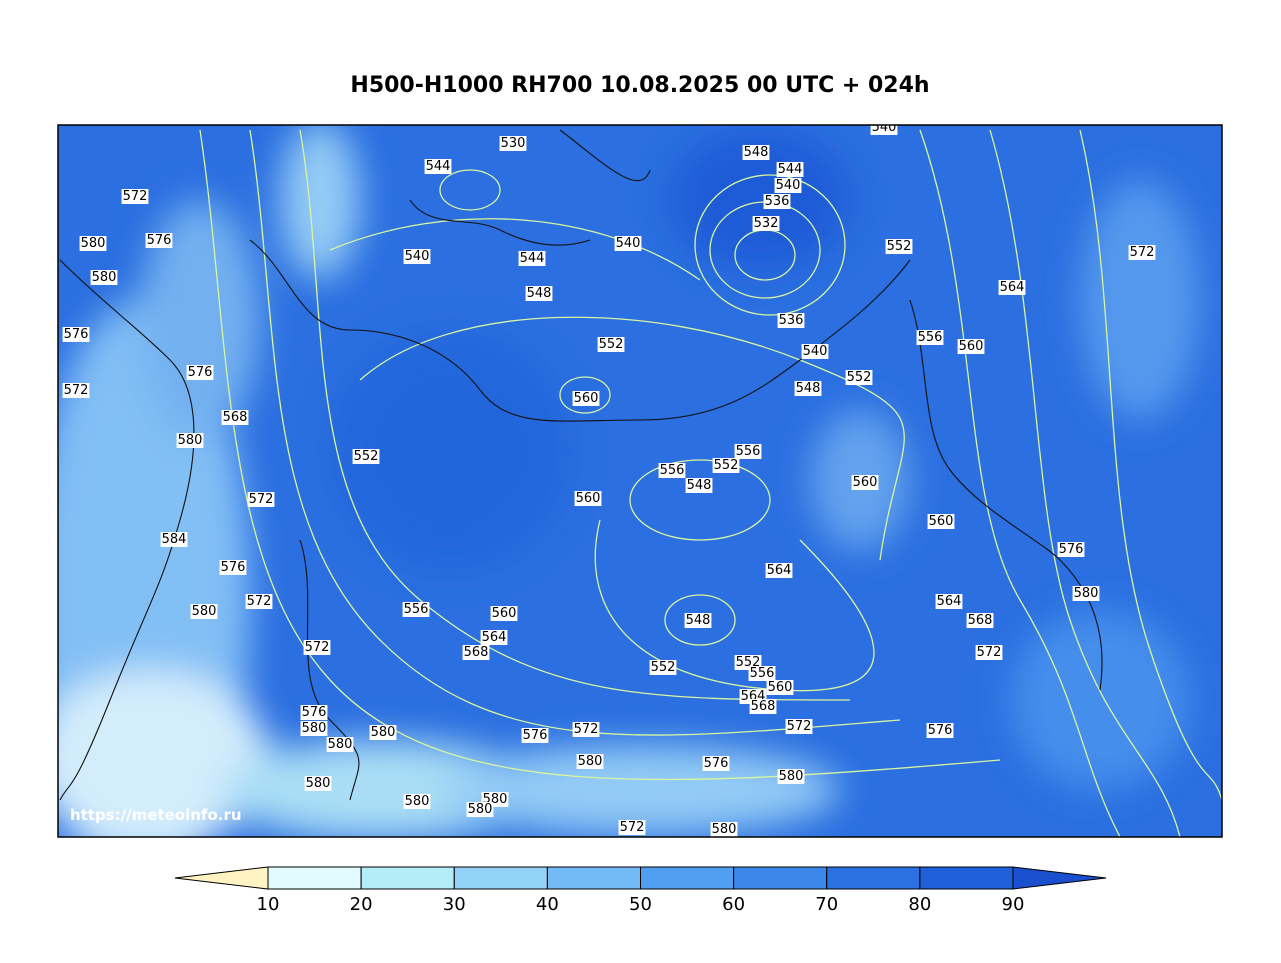 The width and height of the screenshot is (1281, 963). I want to click on contour-label: 556, so click(762, 673).